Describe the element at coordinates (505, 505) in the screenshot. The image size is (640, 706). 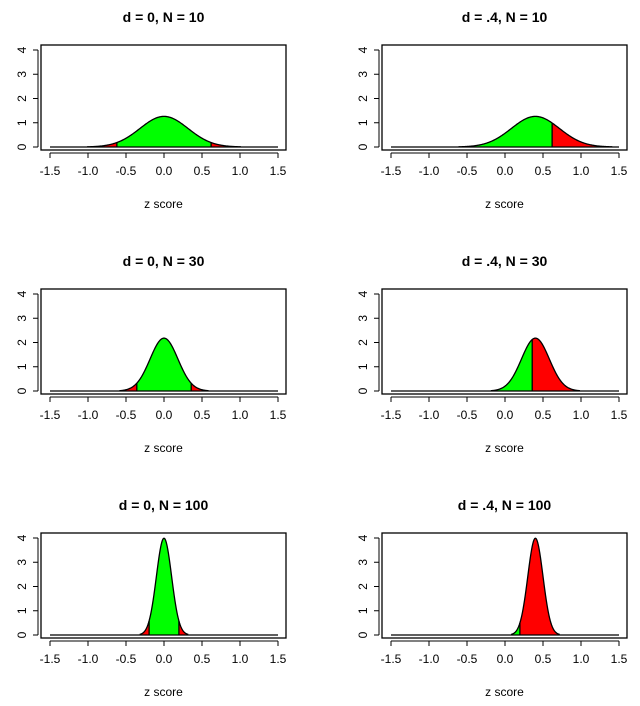
I see `panel-title: d = .4, N = 100` at that location.